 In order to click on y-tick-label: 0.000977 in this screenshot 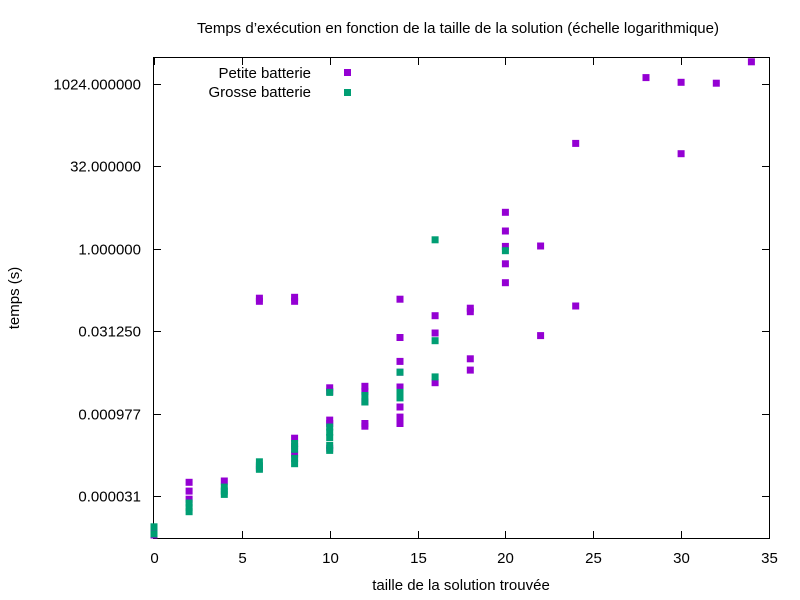, I will do `click(109, 415)`.